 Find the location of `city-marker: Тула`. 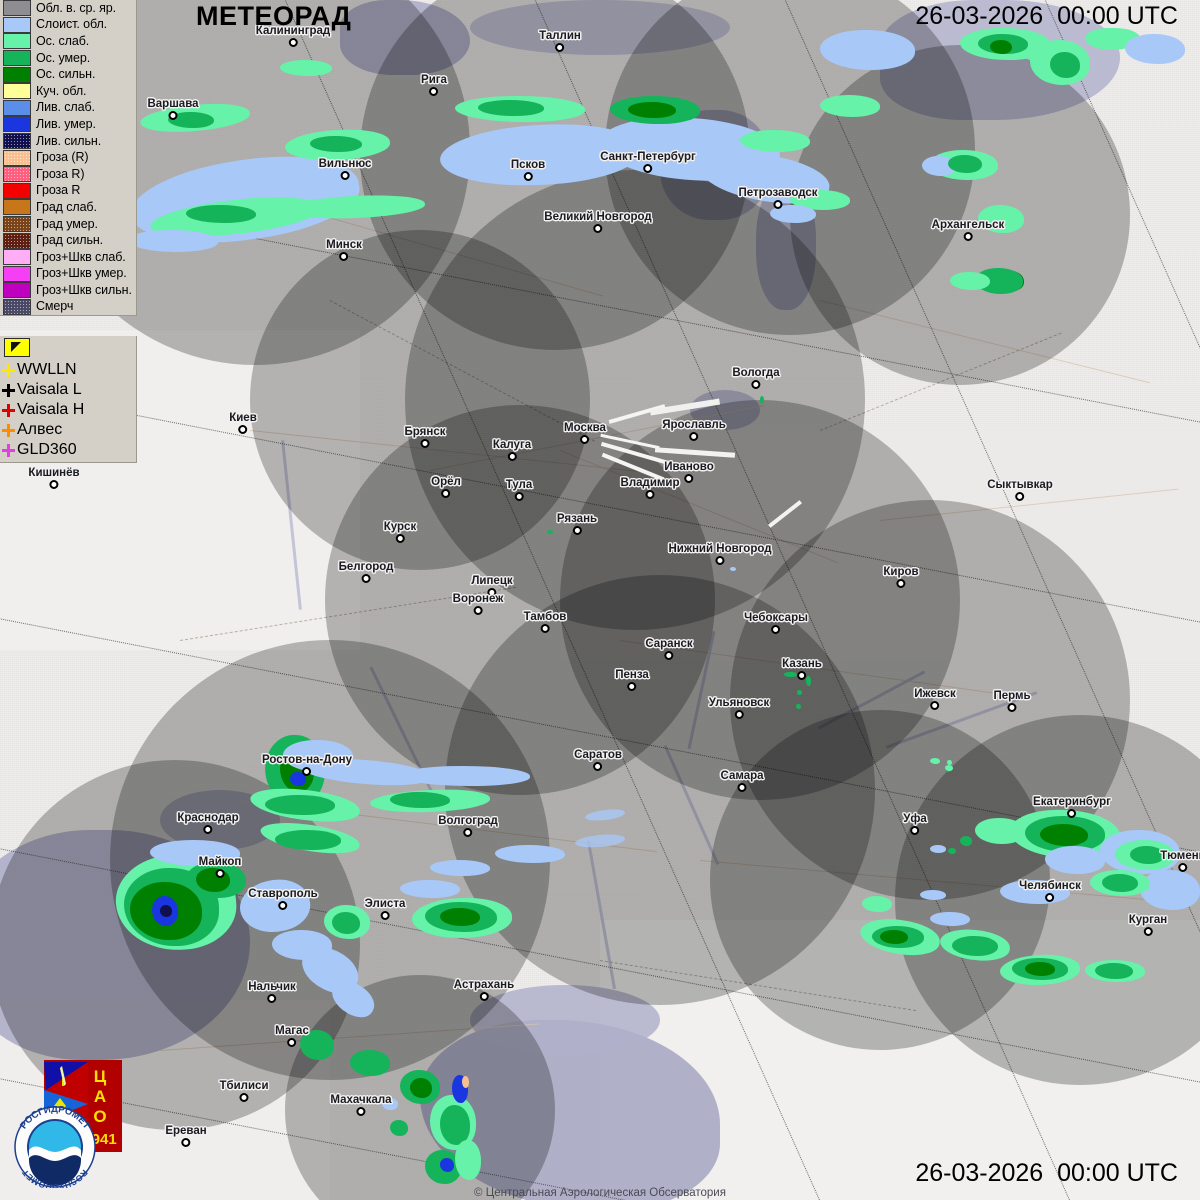

city-marker: Тула is located at coordinates (519, 490).